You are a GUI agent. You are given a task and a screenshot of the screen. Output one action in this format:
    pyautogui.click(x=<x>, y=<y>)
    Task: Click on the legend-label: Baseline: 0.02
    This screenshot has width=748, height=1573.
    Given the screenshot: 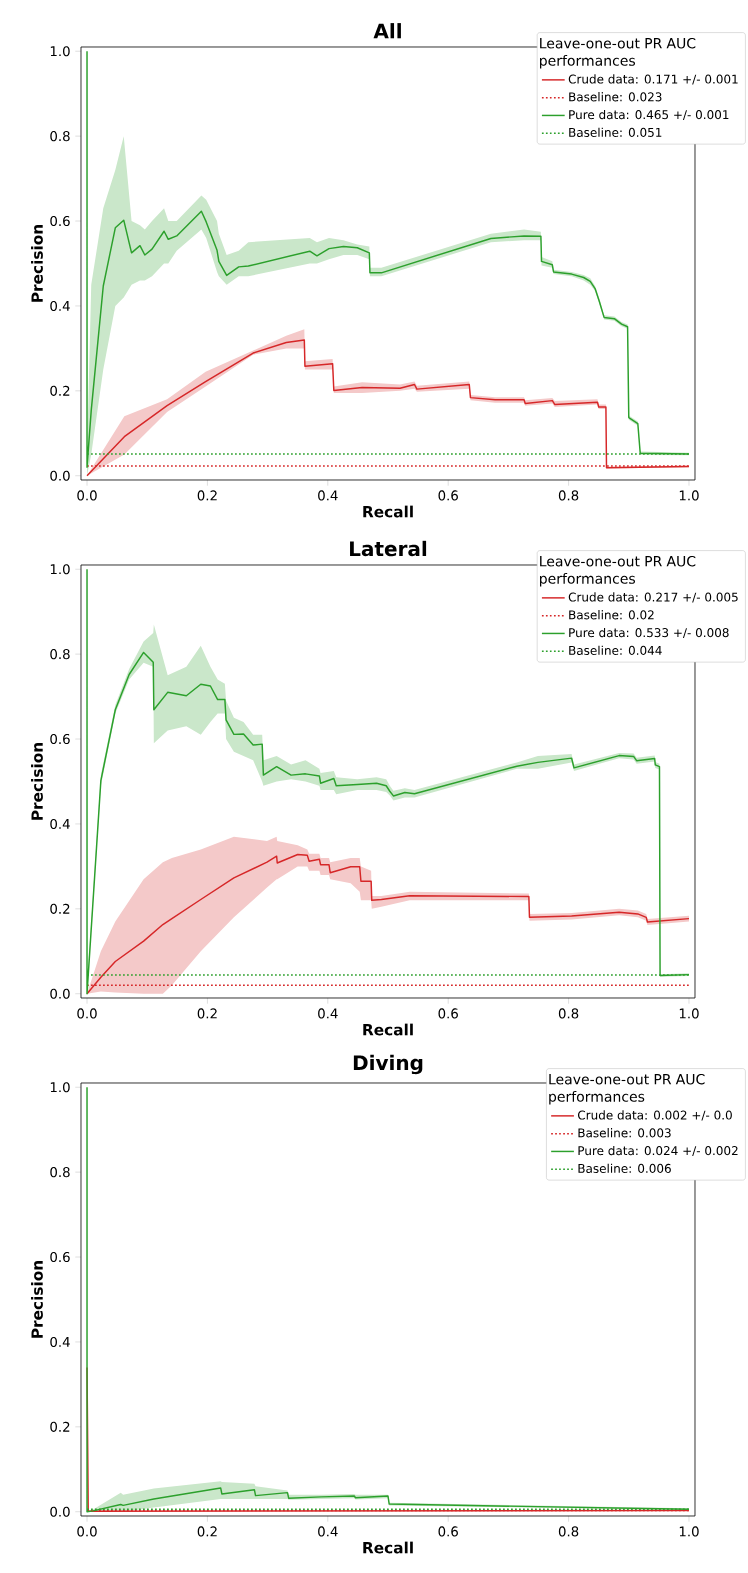 What is the action you would take?
    pyautogui.click(x=611, y=615)
    